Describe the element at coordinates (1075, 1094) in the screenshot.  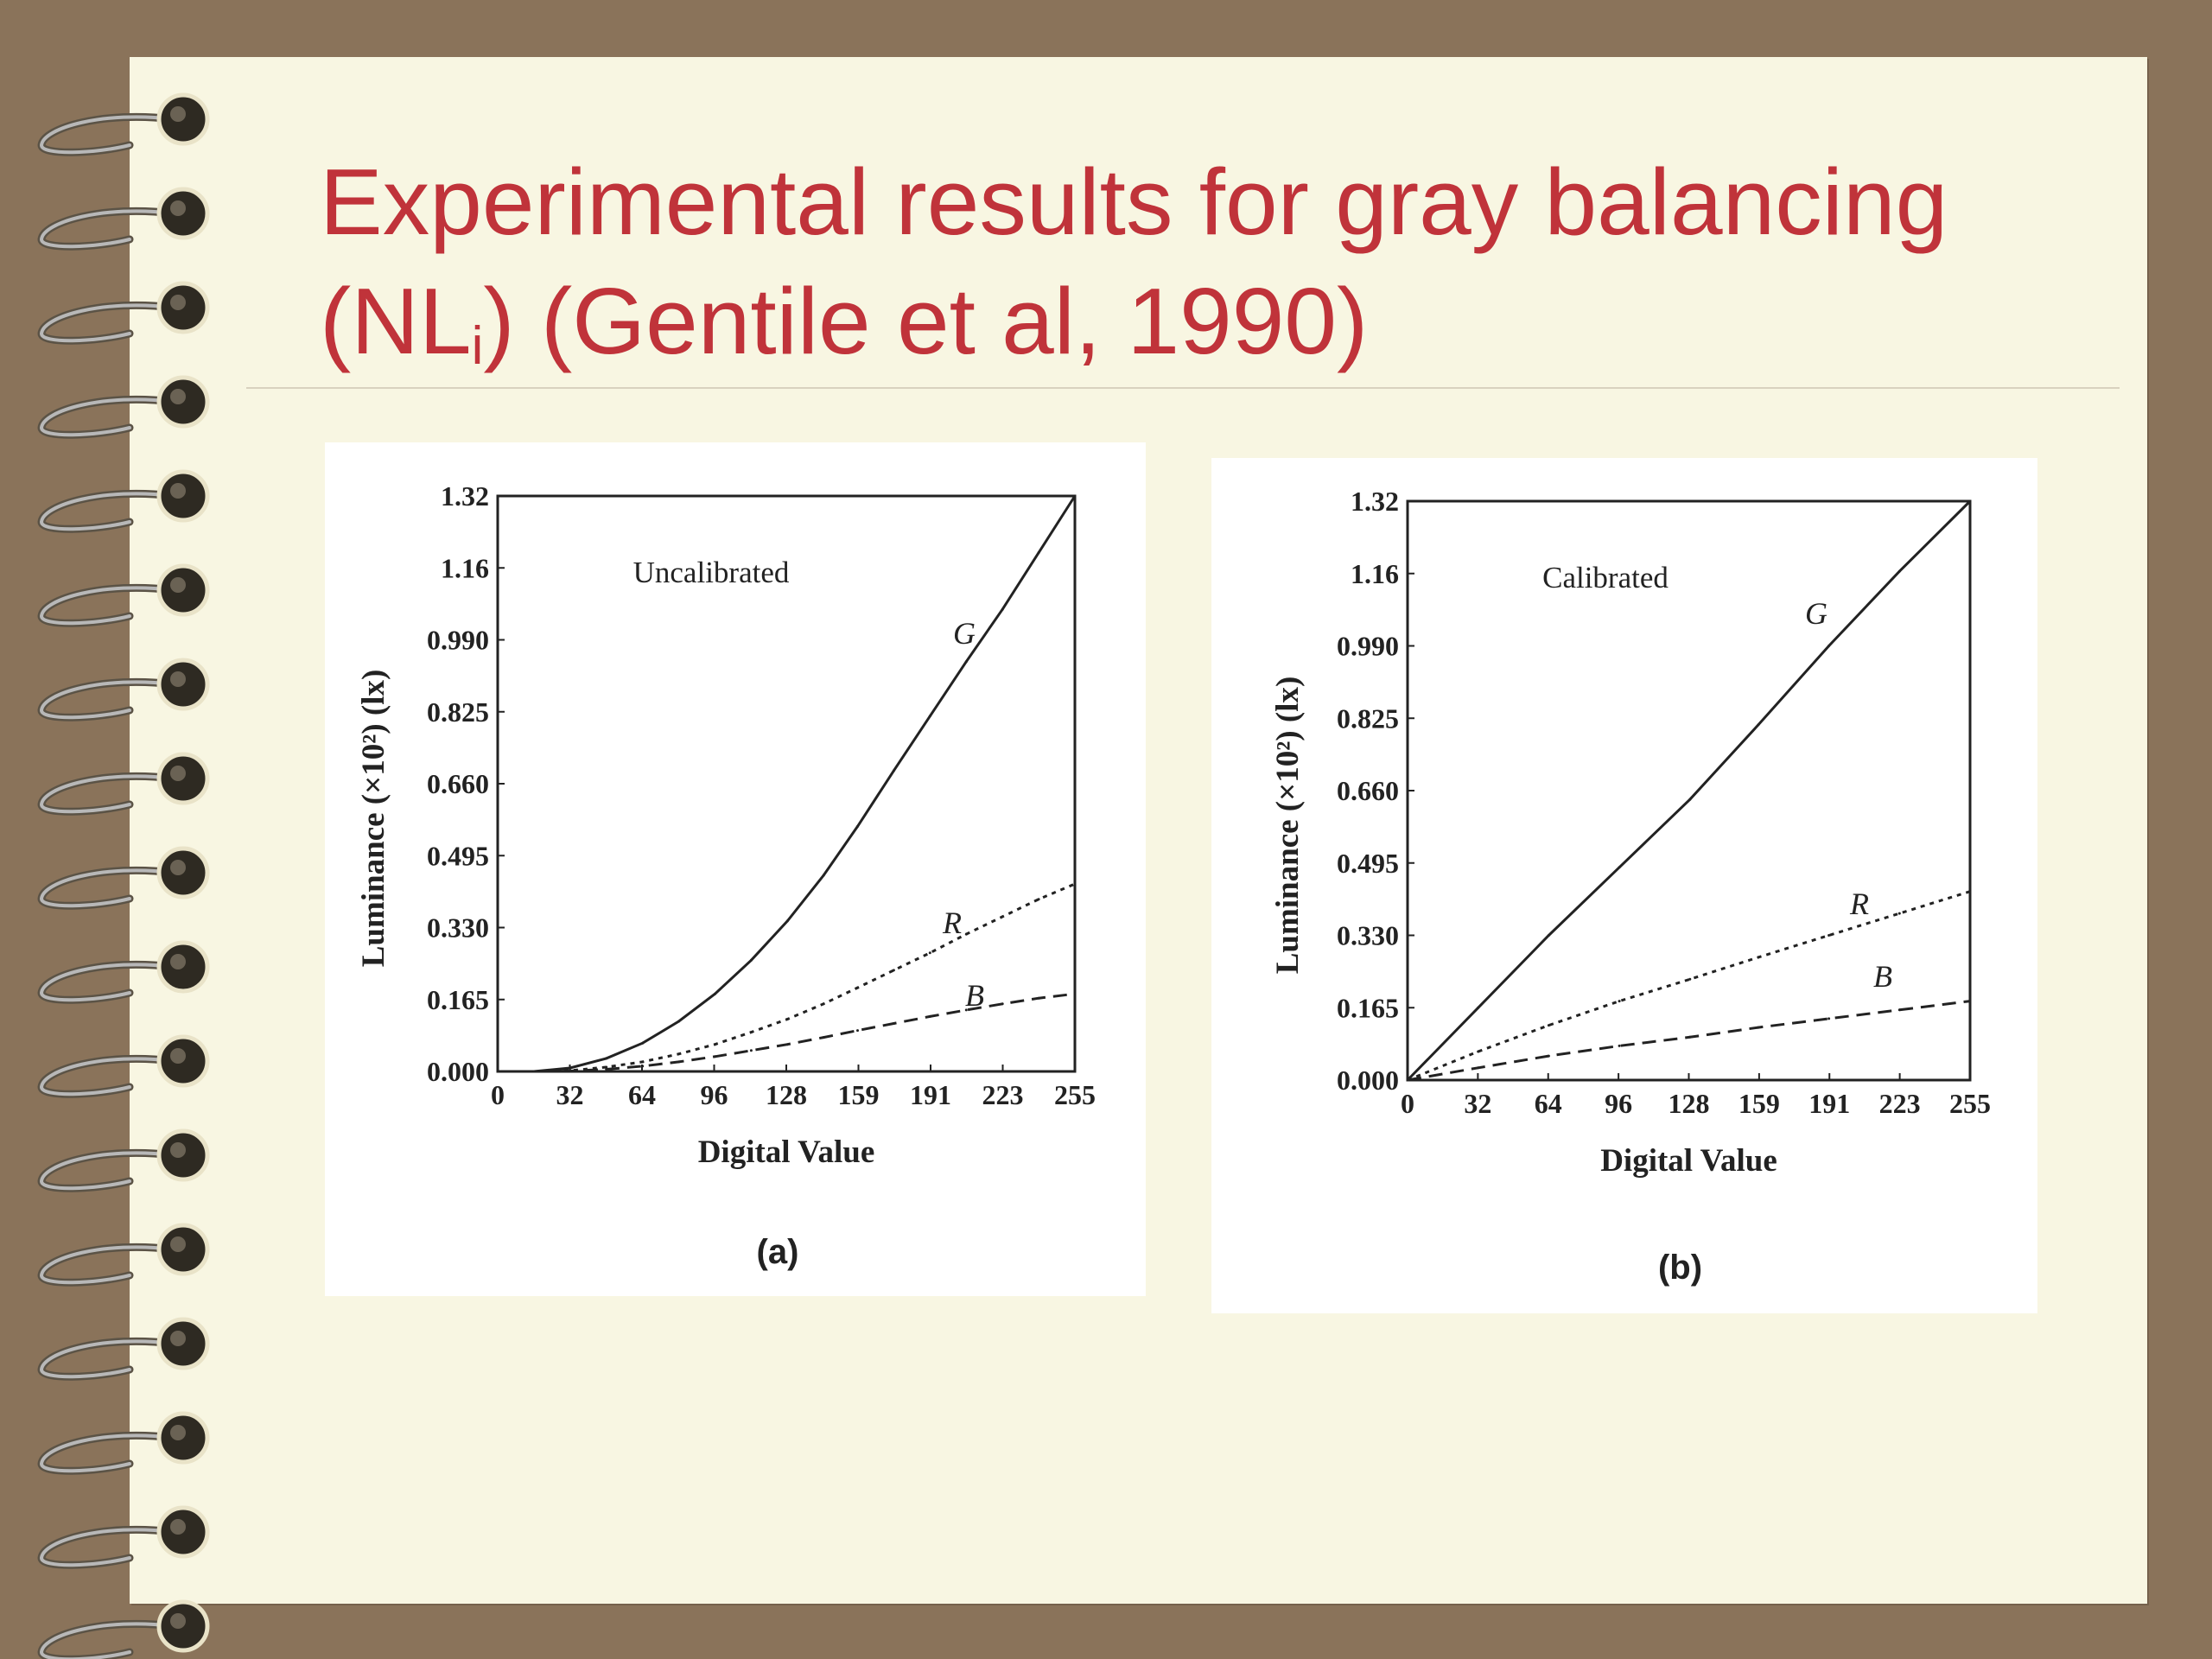
I see `x-tick-label: 255` at that location.